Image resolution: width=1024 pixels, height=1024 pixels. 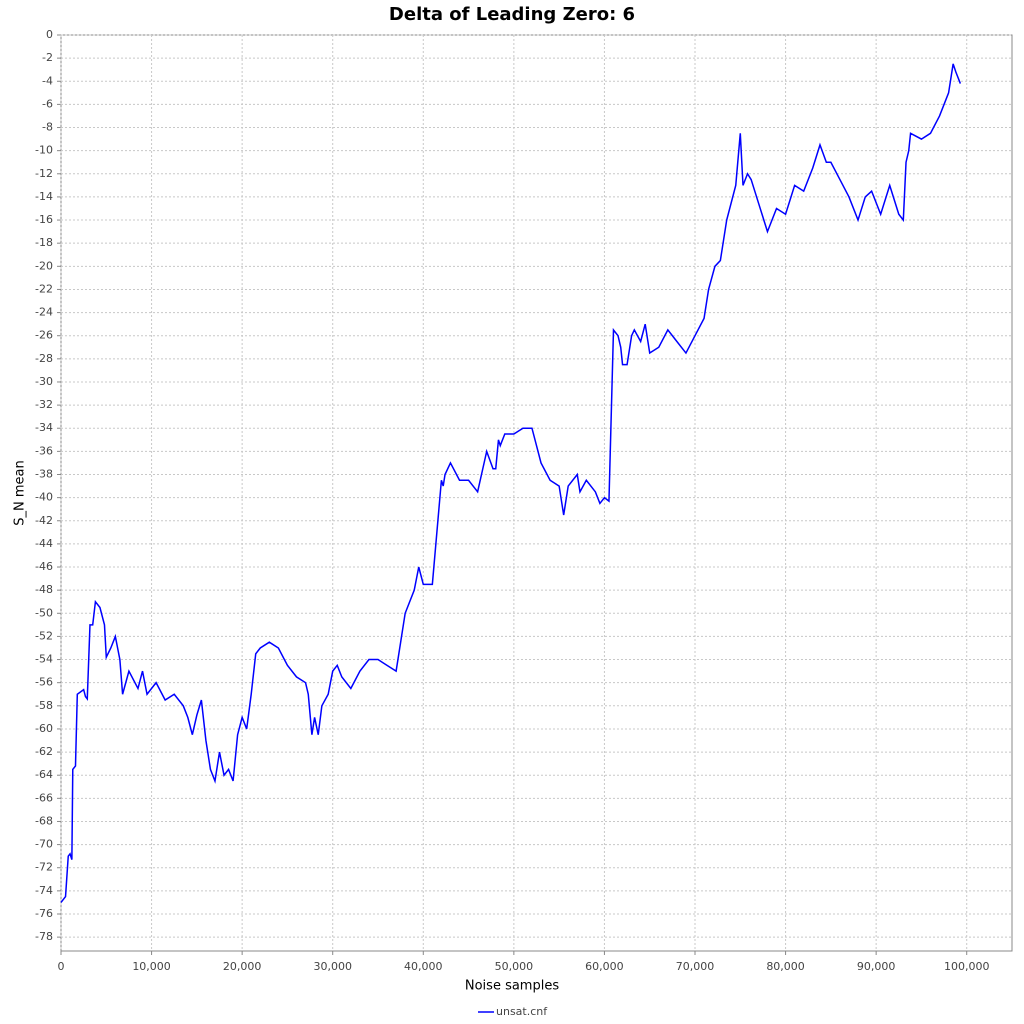 What do you see at coordinates (44, 219) in the screenshot?
I see `y-tick-label: -16` at bounding box center [44, 219].